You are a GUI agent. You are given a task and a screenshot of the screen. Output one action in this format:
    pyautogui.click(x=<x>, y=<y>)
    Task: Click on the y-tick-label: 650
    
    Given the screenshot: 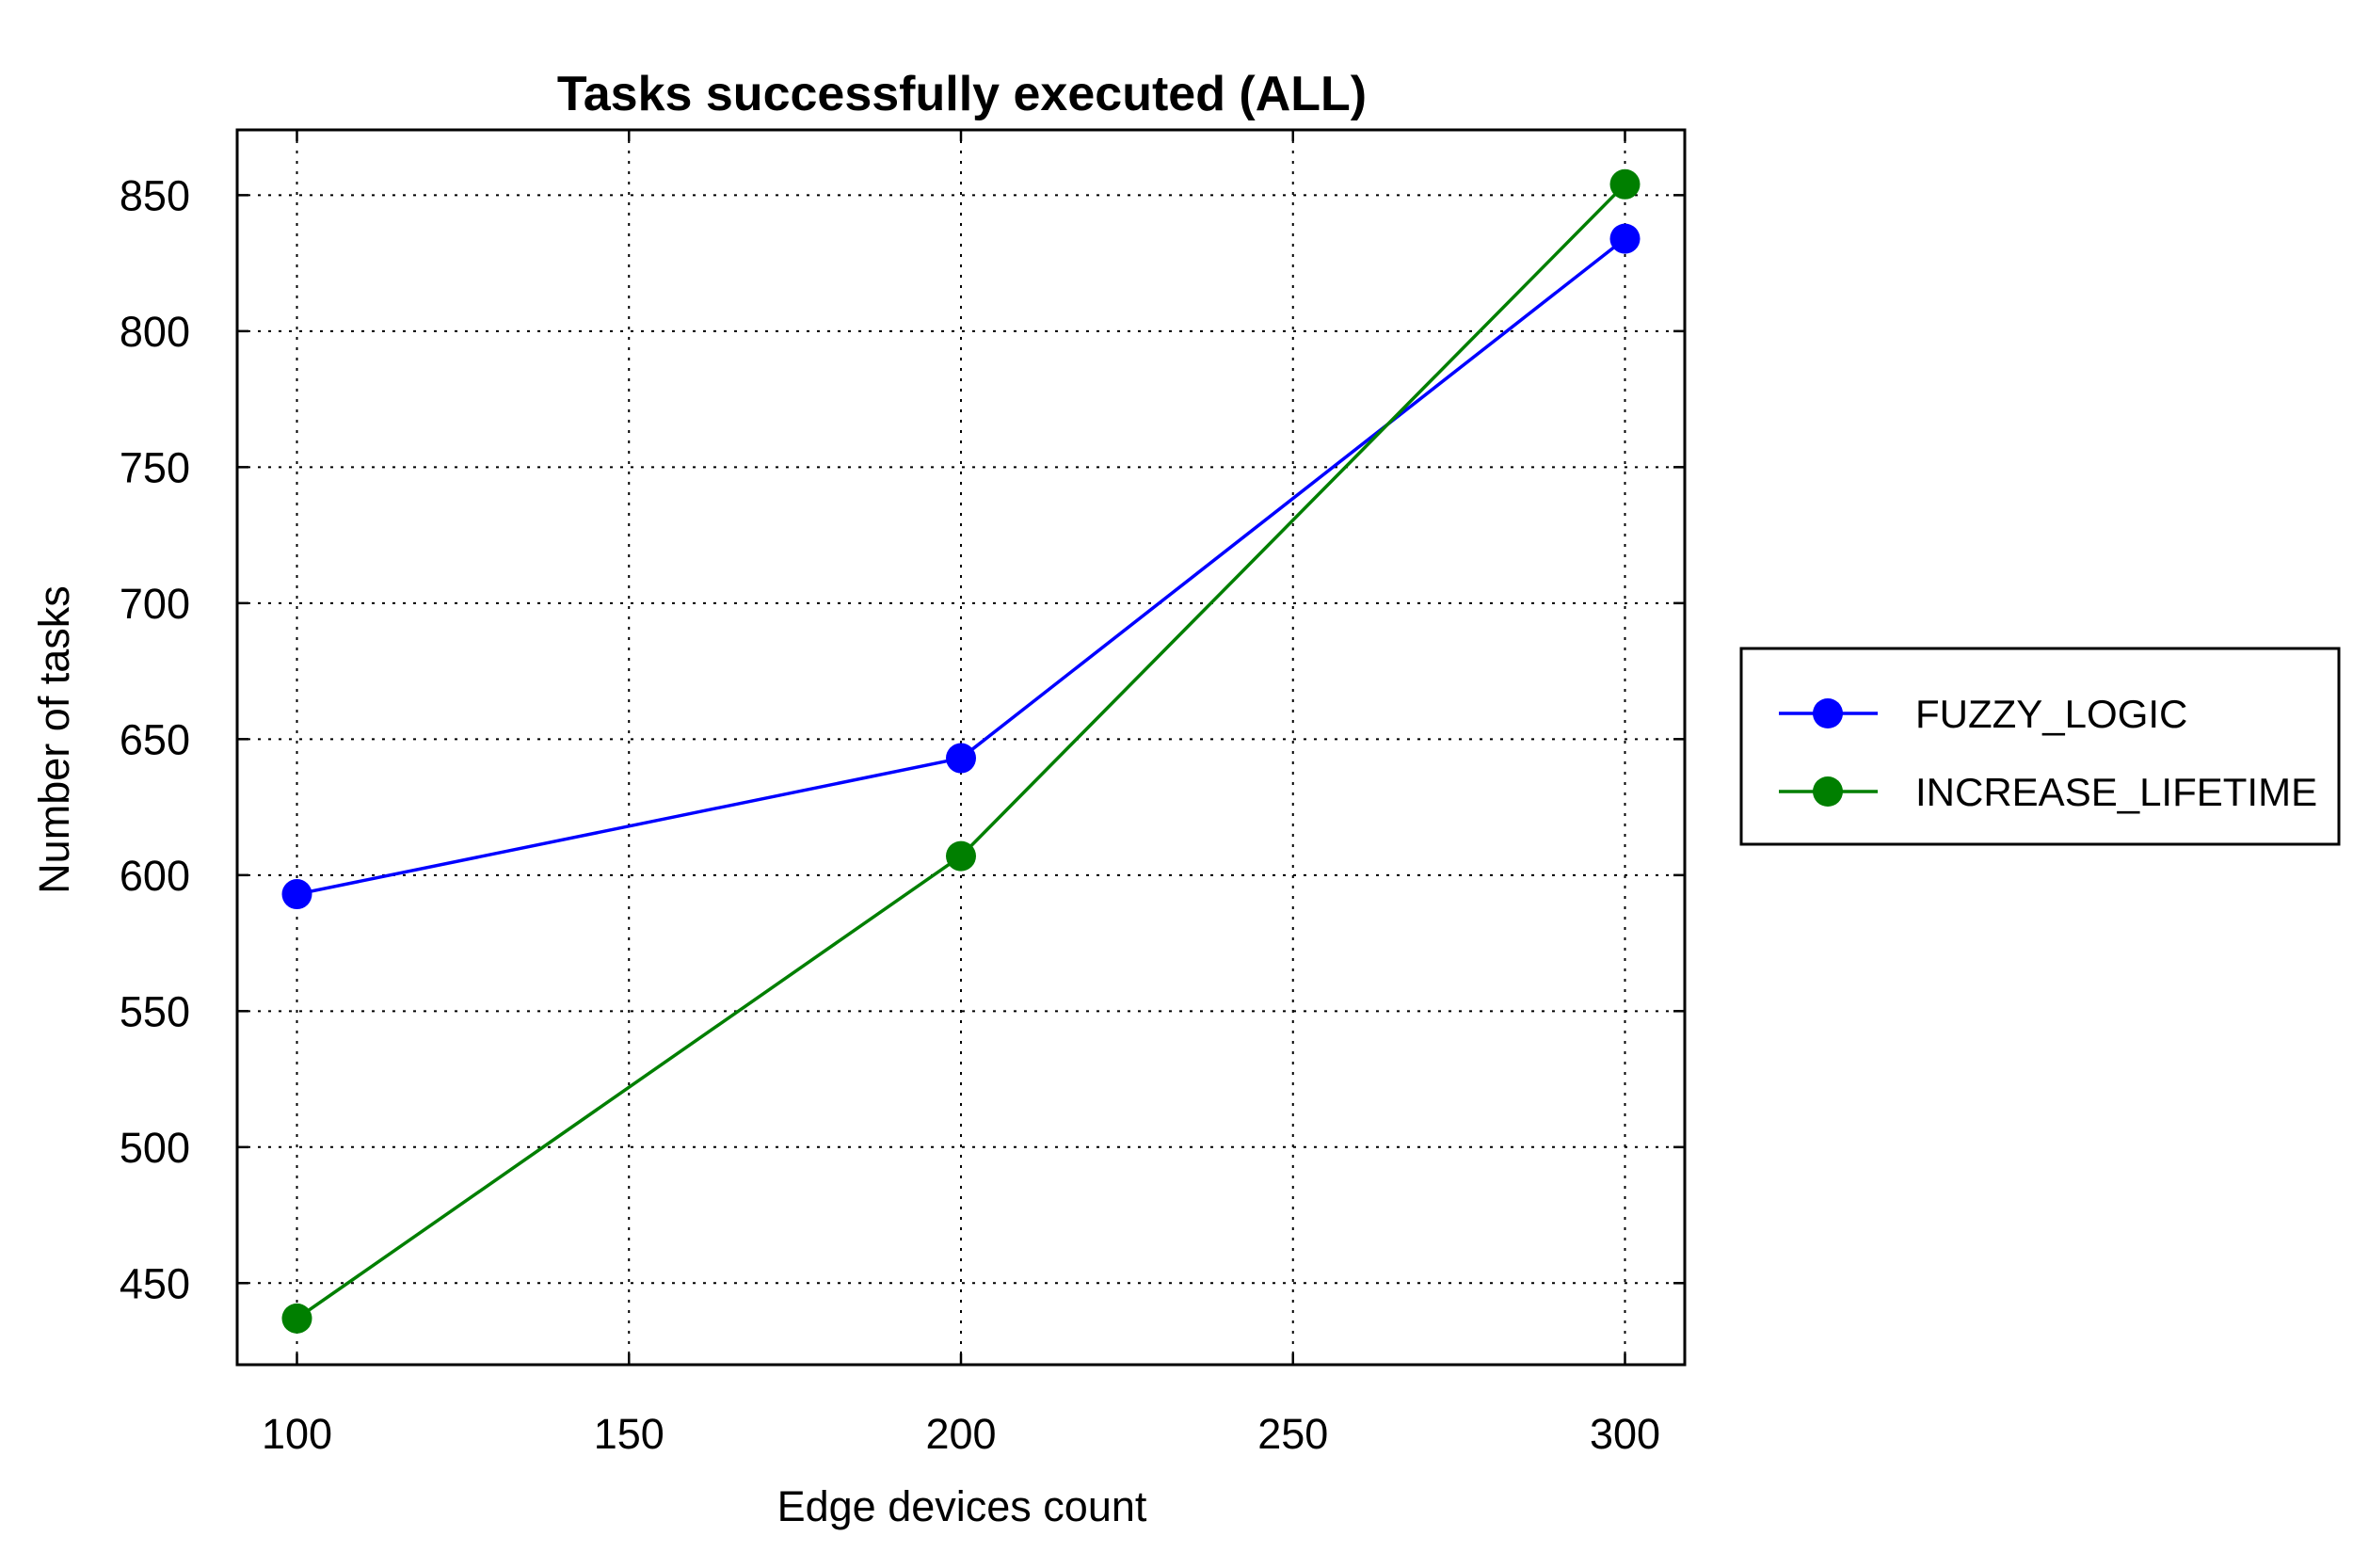 What is the action you would take?
    pyautogui.click(x=155, y=739)
    